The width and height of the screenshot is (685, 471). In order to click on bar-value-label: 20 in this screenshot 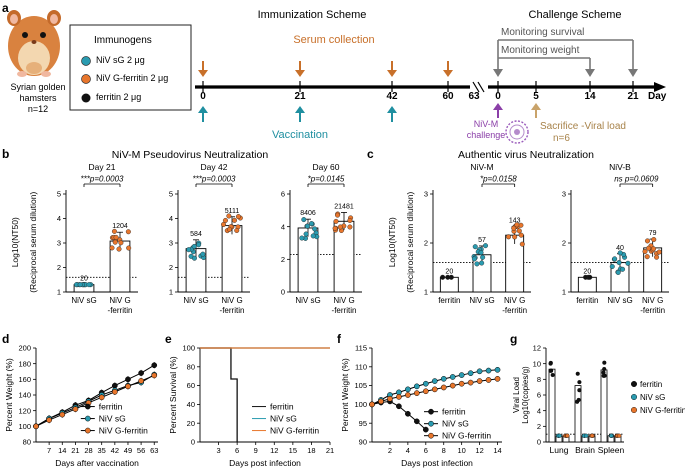, I will do `click(587, 271)`.